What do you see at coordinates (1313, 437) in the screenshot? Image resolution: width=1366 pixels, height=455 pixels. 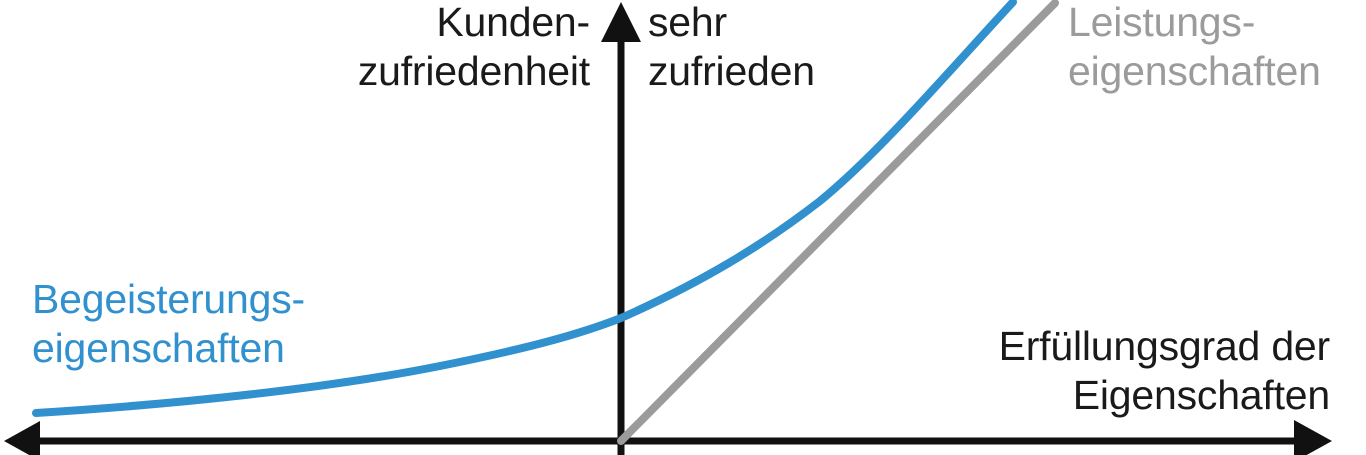 I see `x-axis-right-arrow-icon` at bounding box center [1313, 437].